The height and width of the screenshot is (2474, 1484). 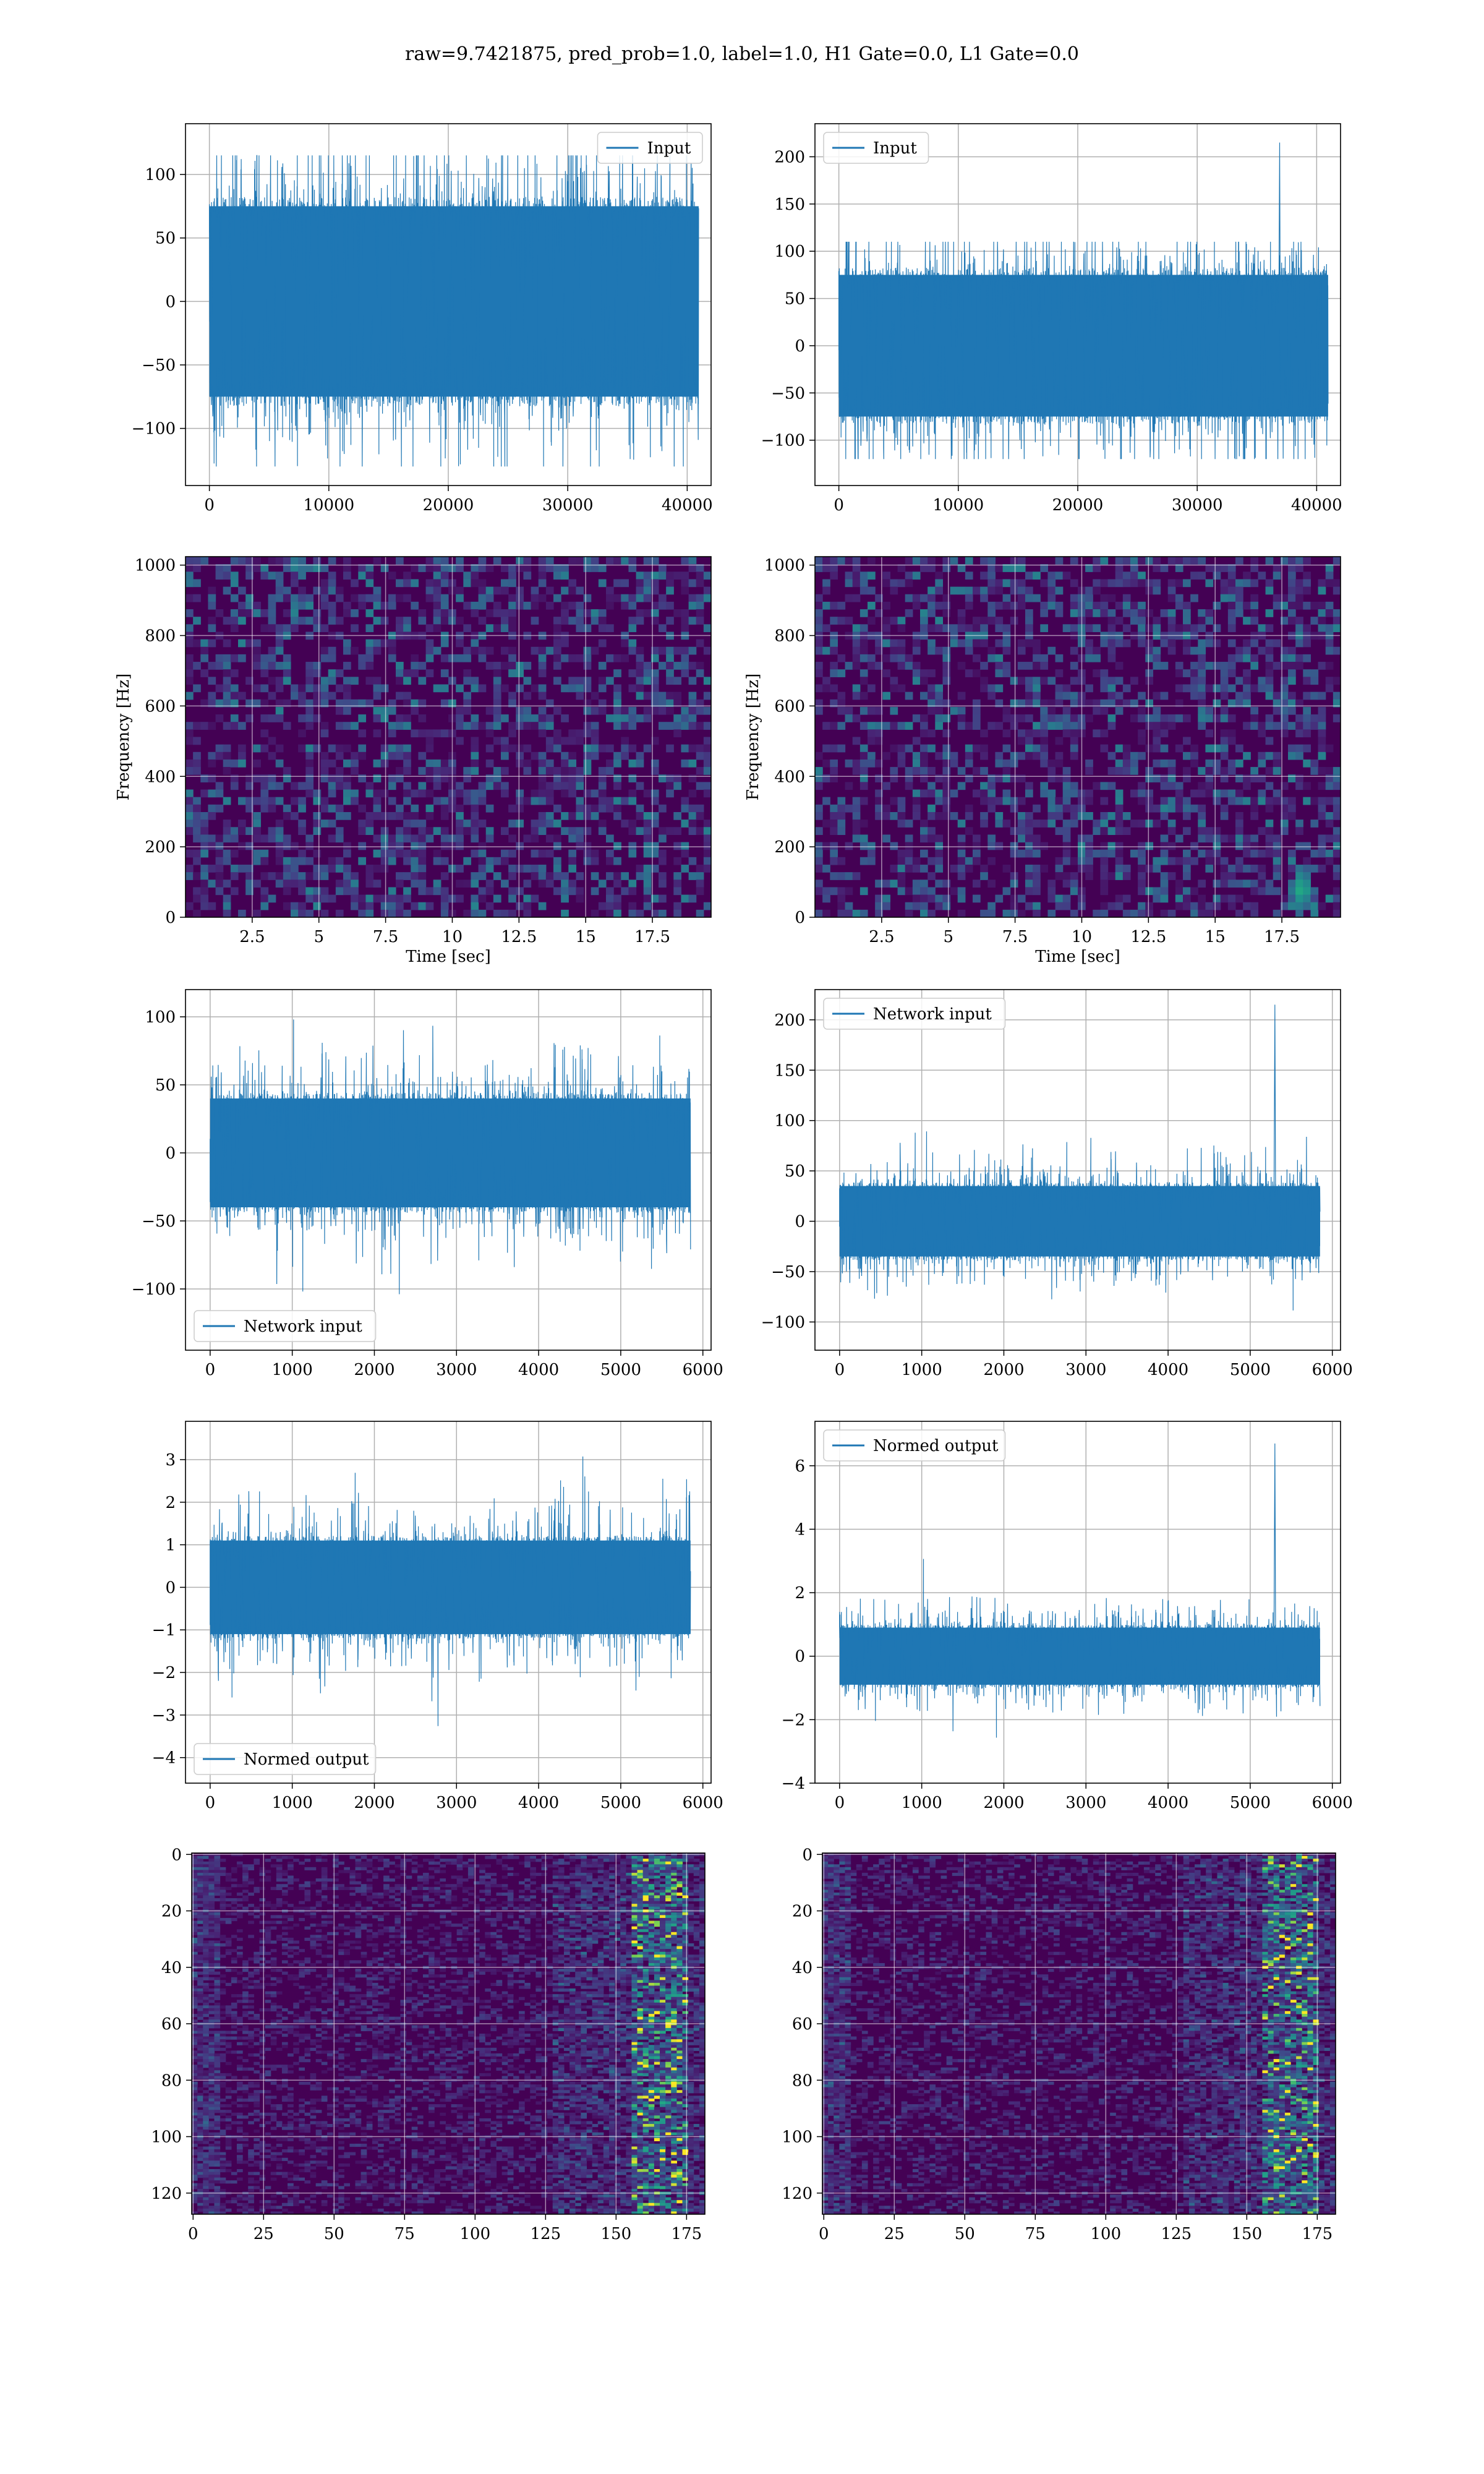 I want to click on network-input-h1-legend: Network input, so click(x=285, y=1326).